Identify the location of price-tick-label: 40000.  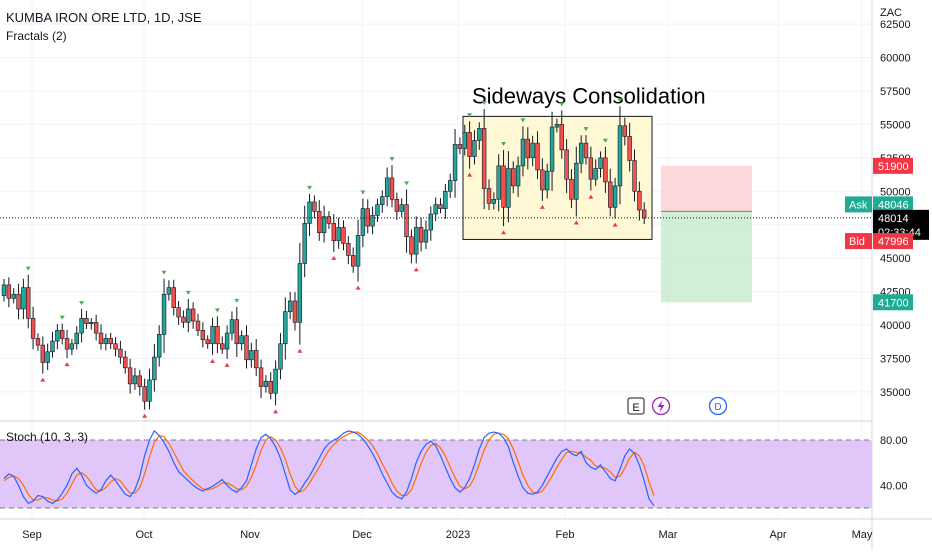
(895, 326).